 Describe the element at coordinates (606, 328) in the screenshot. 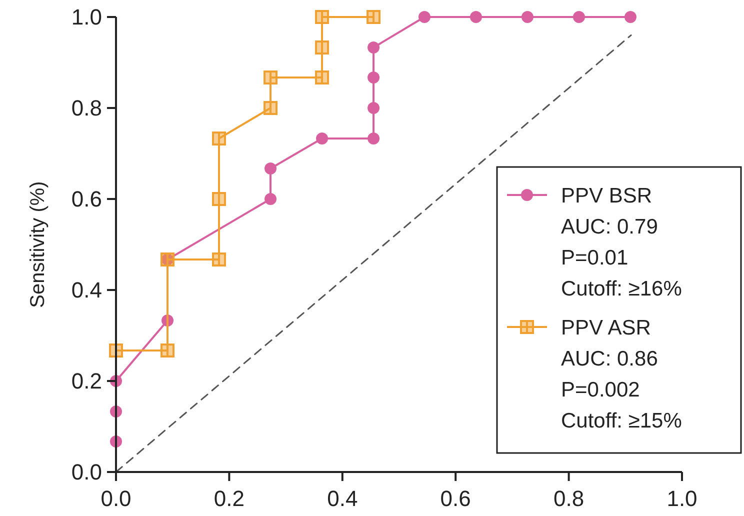

I see `legend-label: PPV ASR` at that location.